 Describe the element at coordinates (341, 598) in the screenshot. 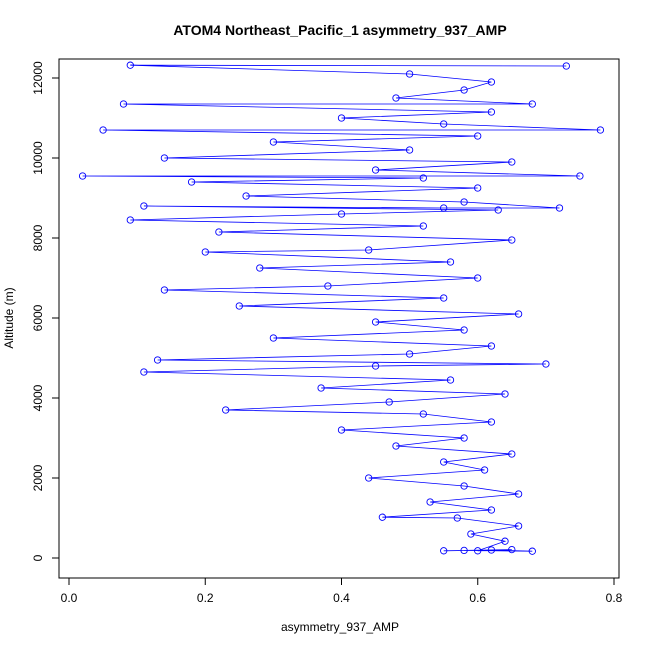

I see `x-tick-label: 0.4` at that location.